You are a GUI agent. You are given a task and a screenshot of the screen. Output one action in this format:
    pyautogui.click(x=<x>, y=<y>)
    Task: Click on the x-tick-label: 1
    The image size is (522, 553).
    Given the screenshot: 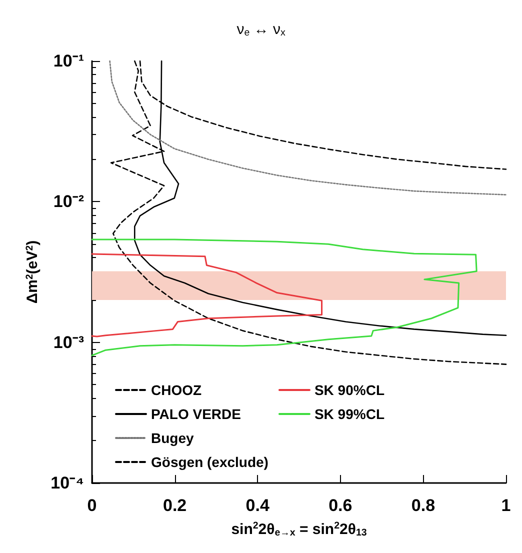 What is the action you would take?
    pyautogui.click(x=506, y=505)
    